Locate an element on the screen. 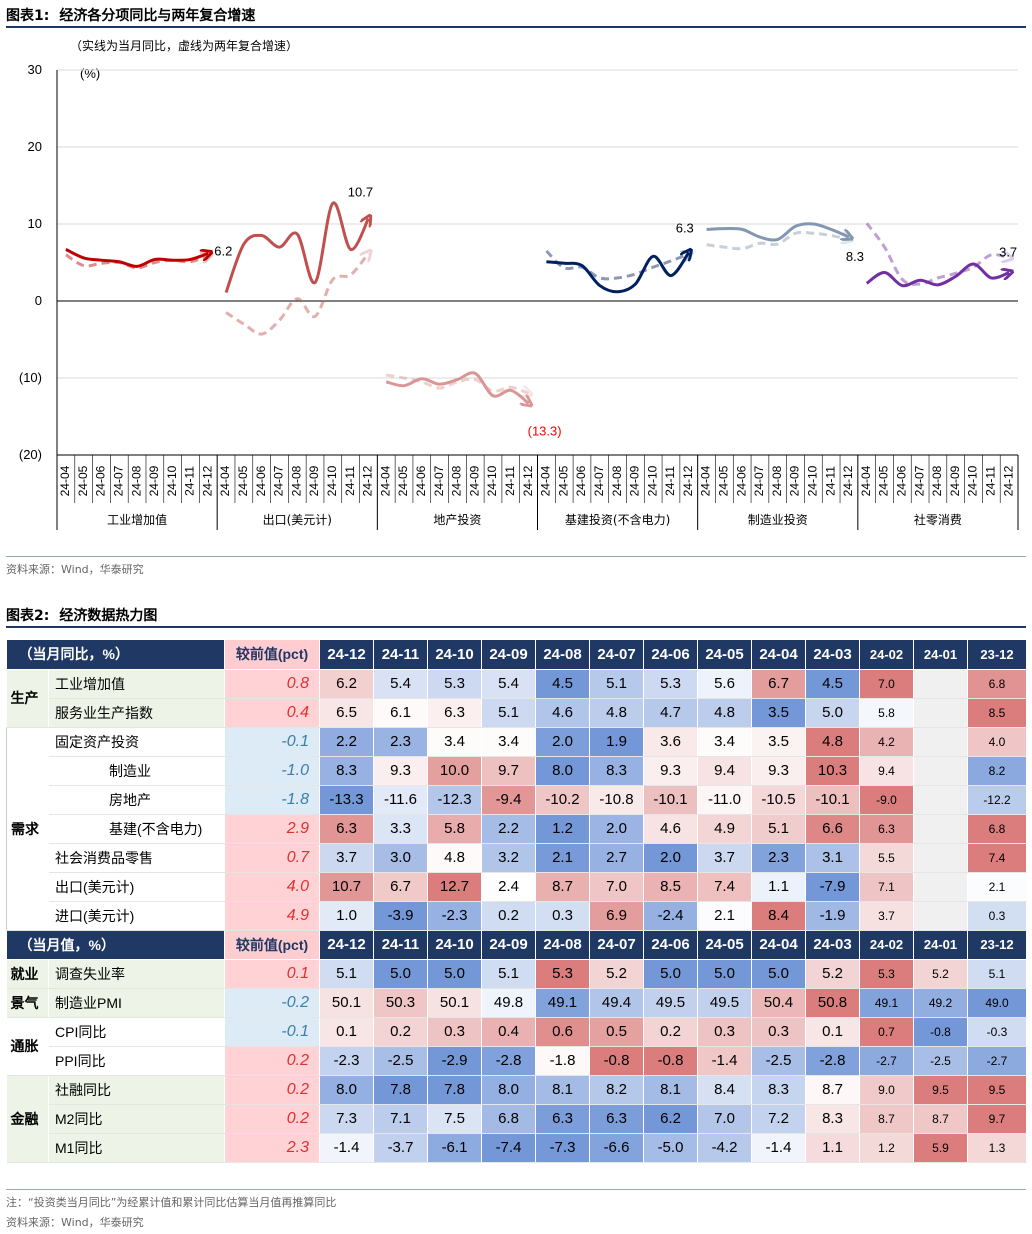 The height and width of the screenshot is (1234, 1032). heatmap-cell: -3.9 is located at coordinates (400, 916).